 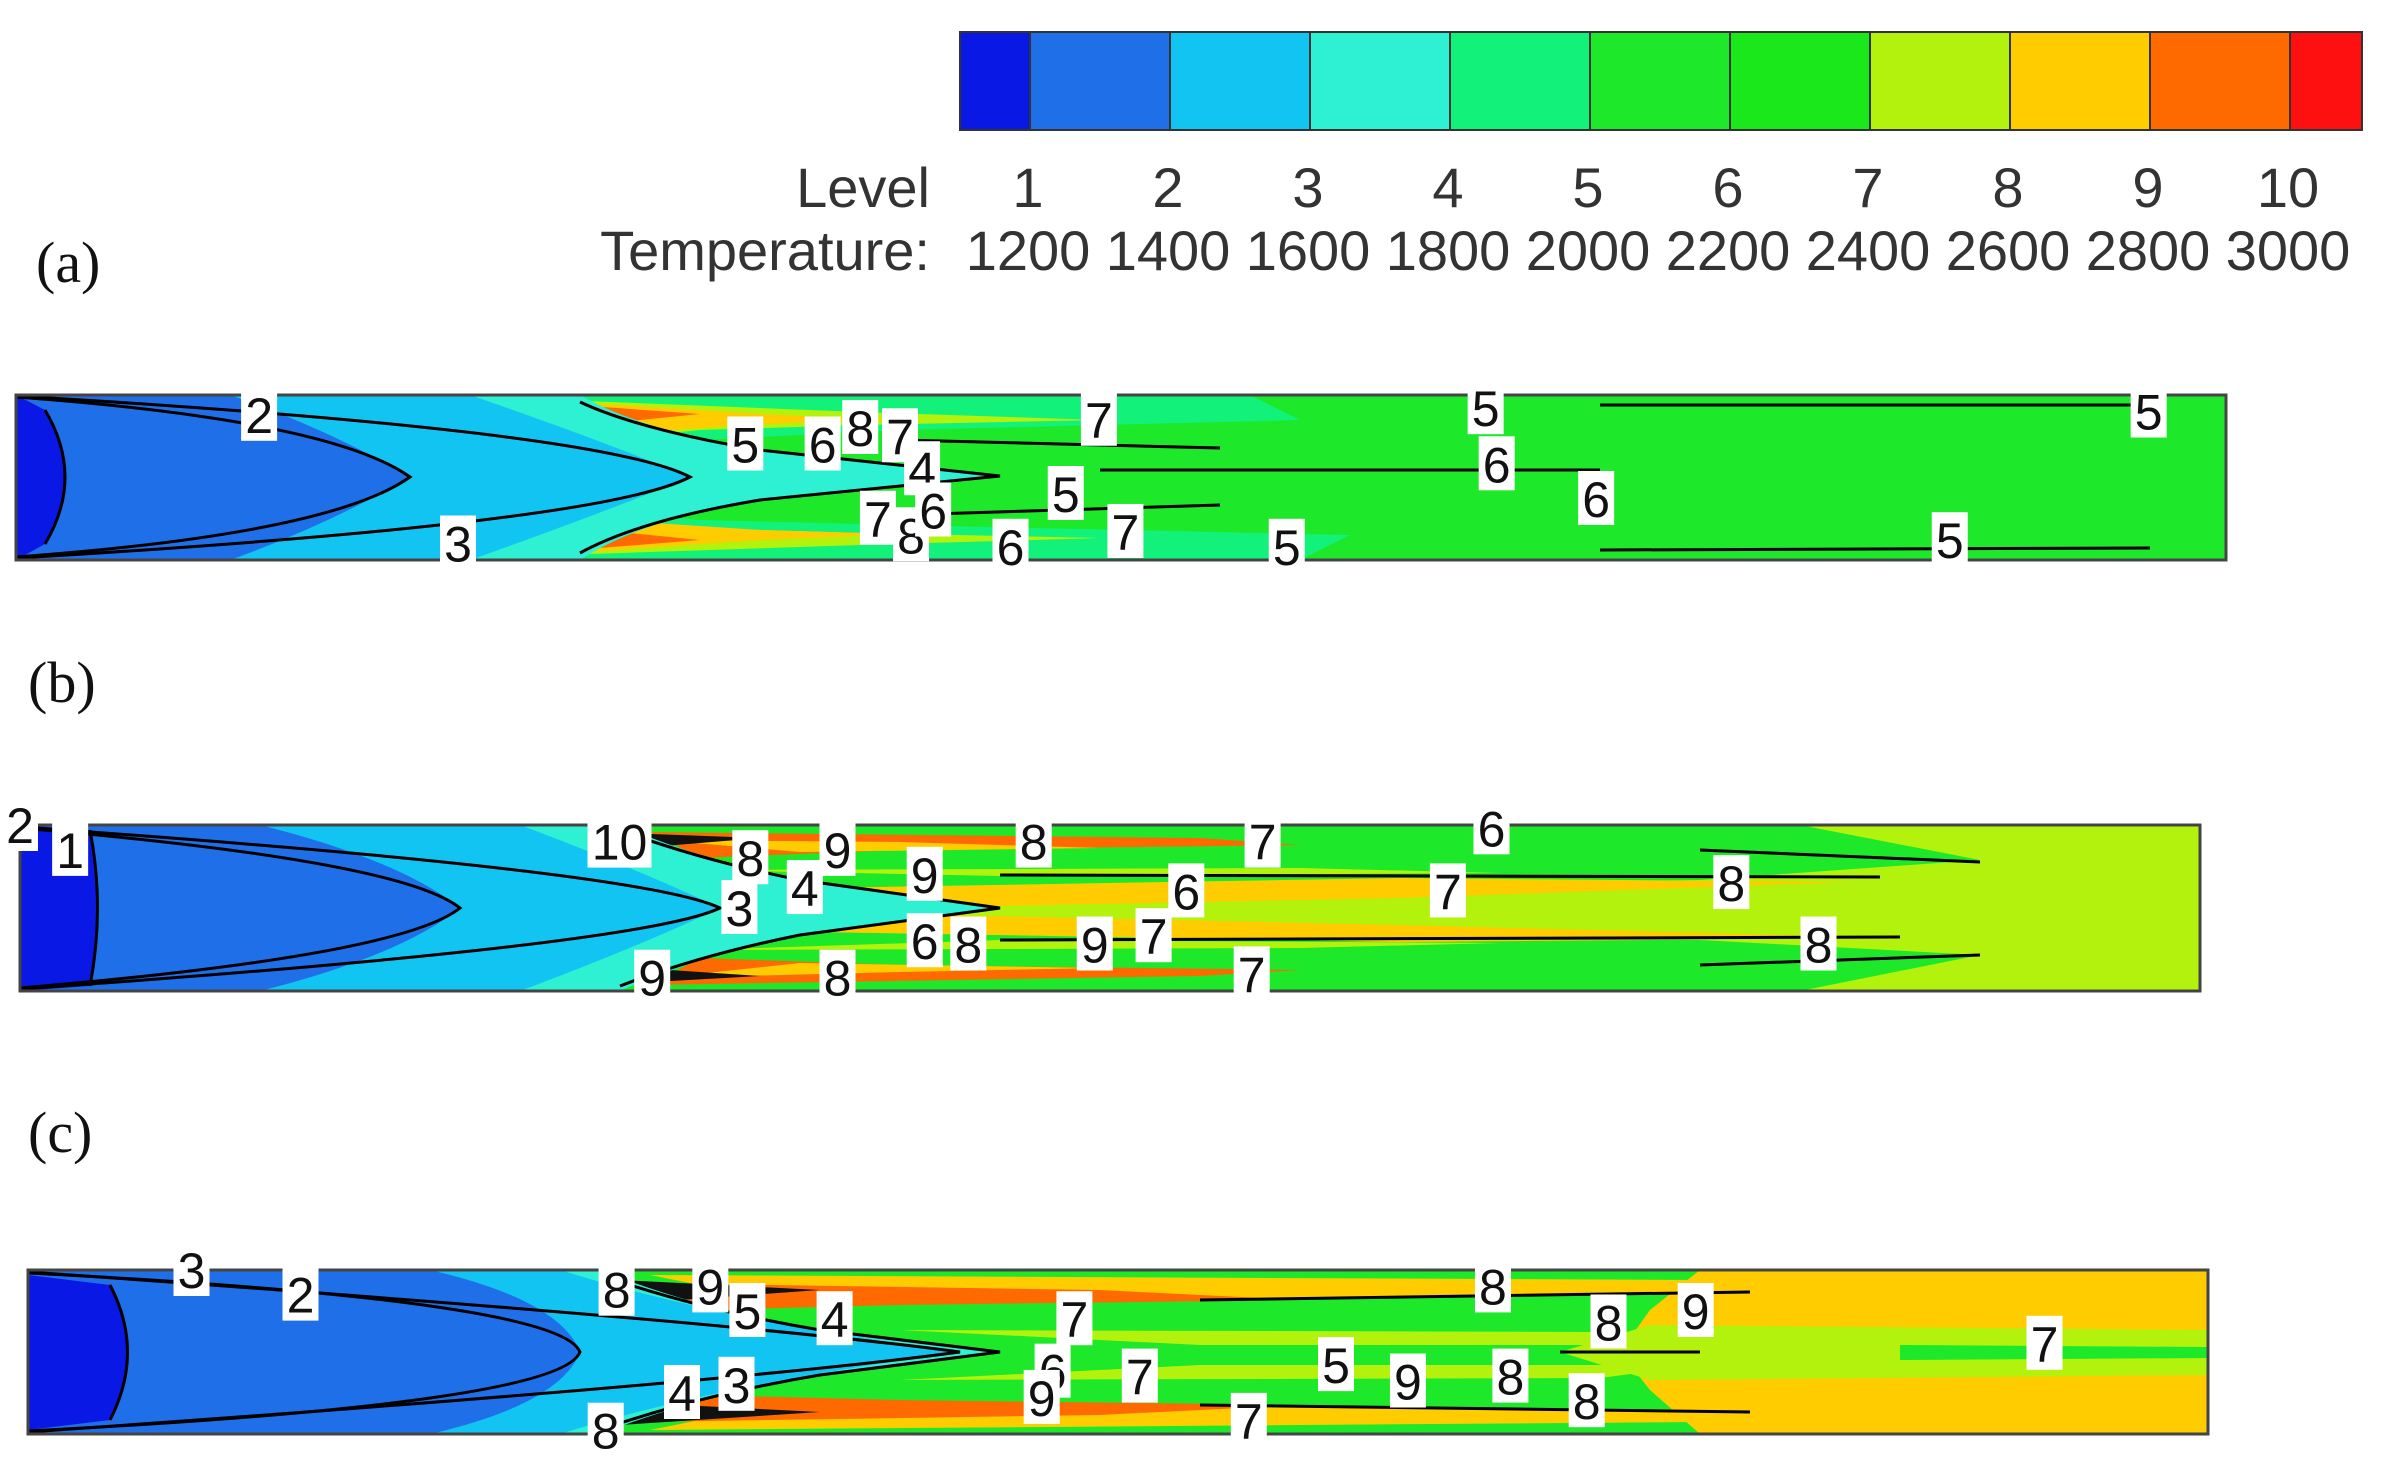 I want to click on panel-letter-a: (a), so click(x=68, y=262).